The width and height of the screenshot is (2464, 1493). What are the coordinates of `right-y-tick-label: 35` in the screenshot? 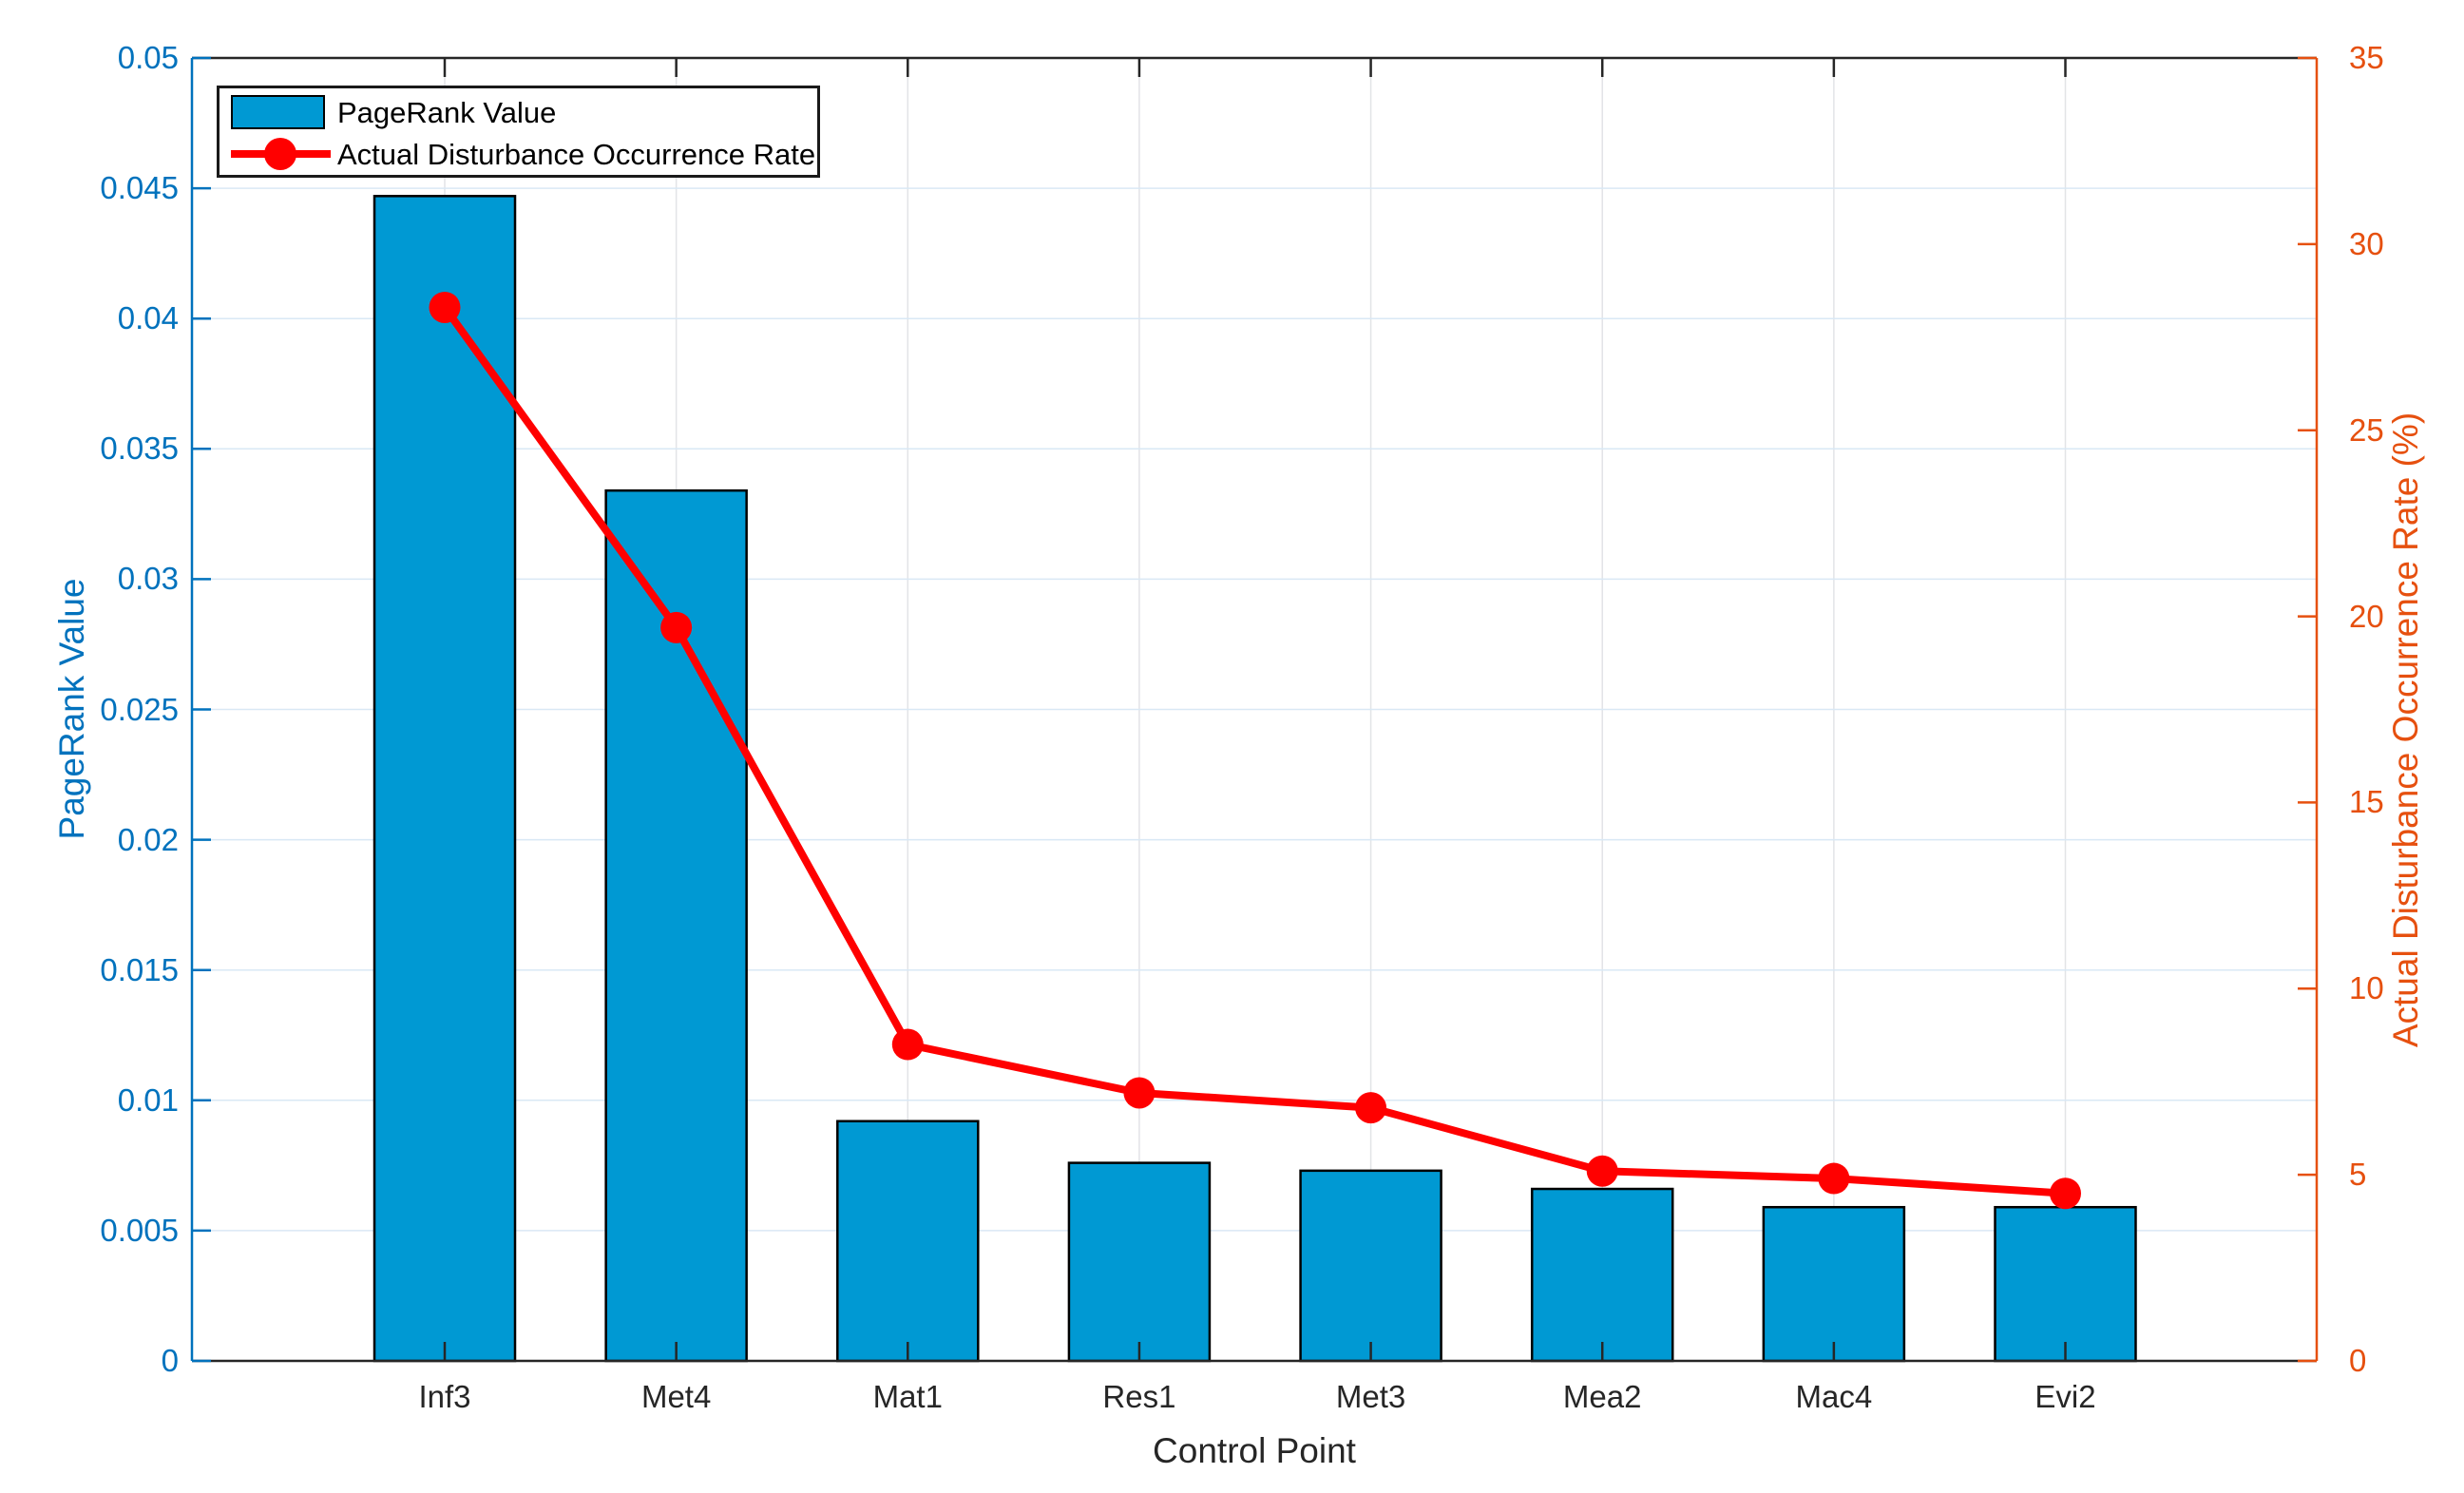 It's located at (2366, 57).